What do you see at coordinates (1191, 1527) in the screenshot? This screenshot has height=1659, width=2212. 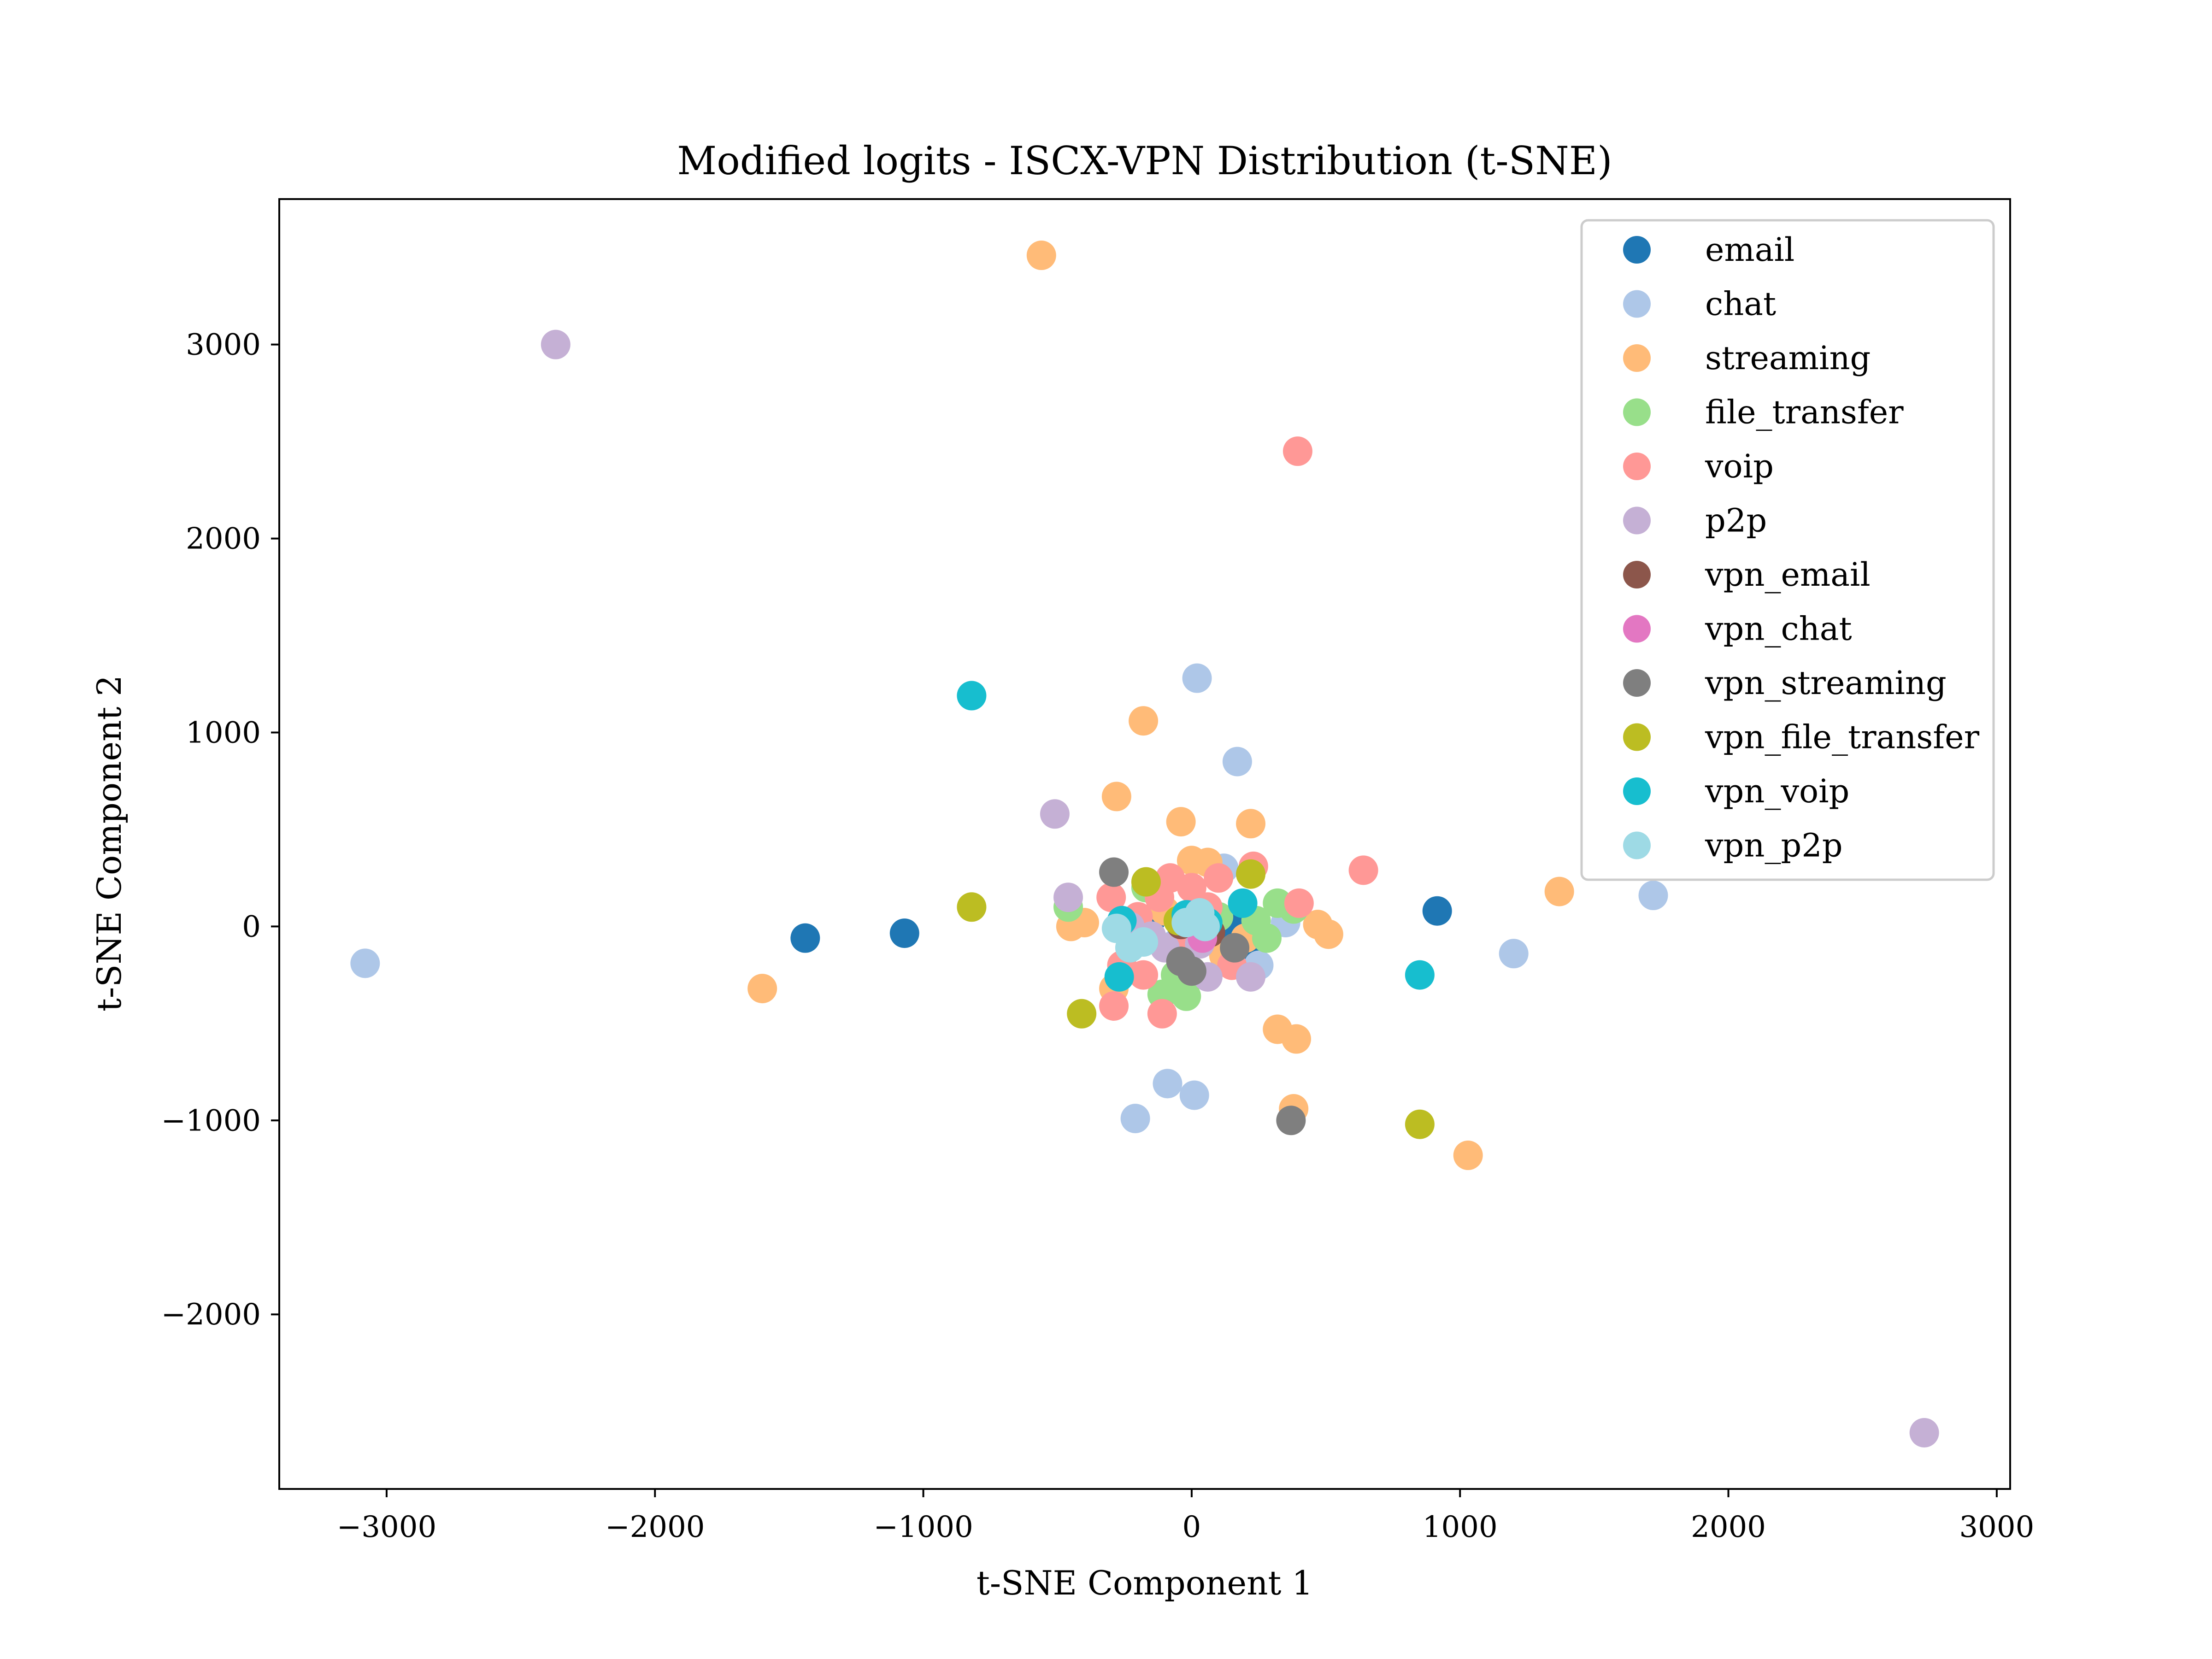 I see `x-tick-label: 0` at bounding box center [1191, 1527].